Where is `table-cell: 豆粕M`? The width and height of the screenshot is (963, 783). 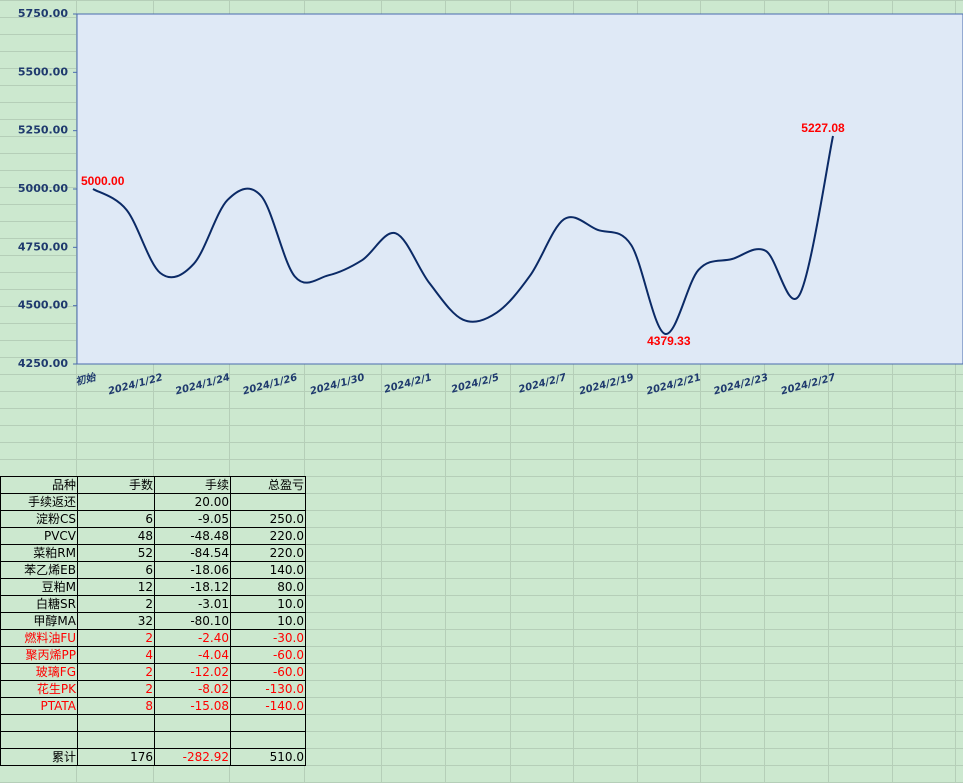 table-cell: 豆粕M is located at coordinates (39, 587).